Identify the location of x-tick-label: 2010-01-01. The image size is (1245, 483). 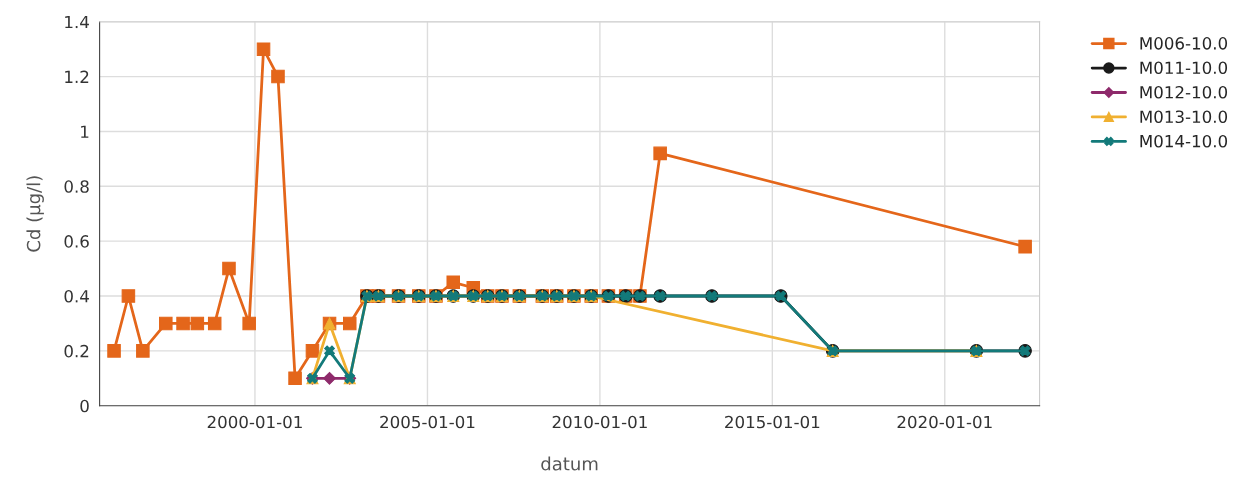
(599, 422).